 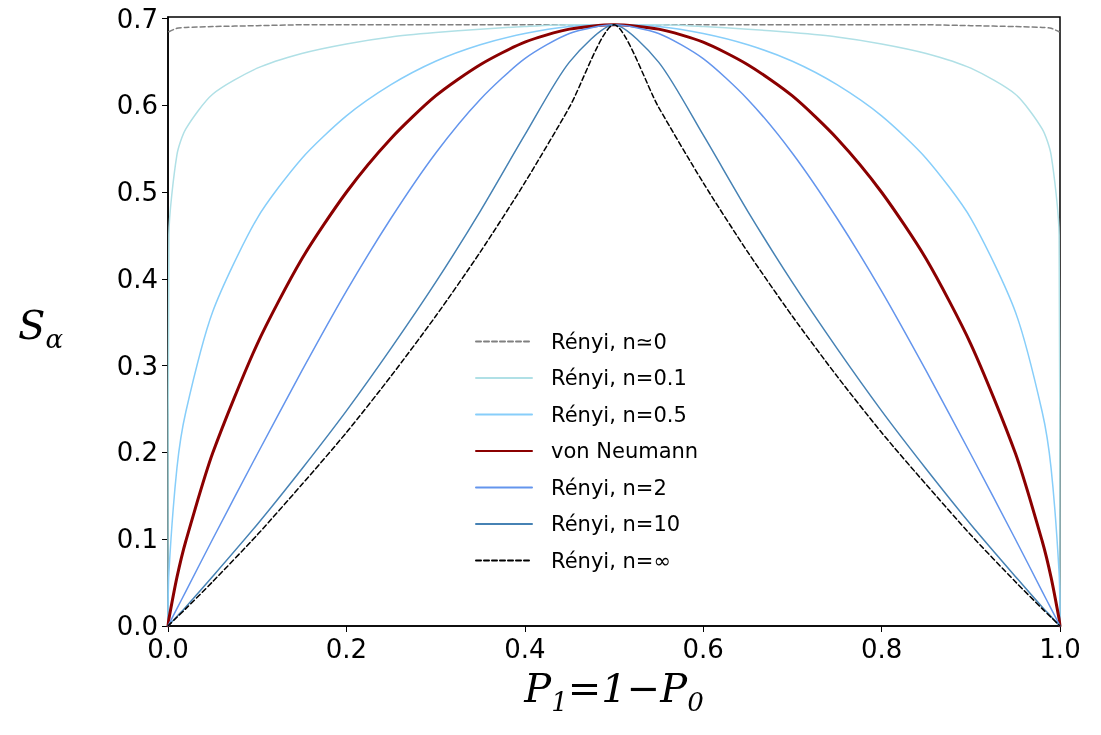 I want to click on legend-label: Rényi, n=∞, so click(x=611, y=560).